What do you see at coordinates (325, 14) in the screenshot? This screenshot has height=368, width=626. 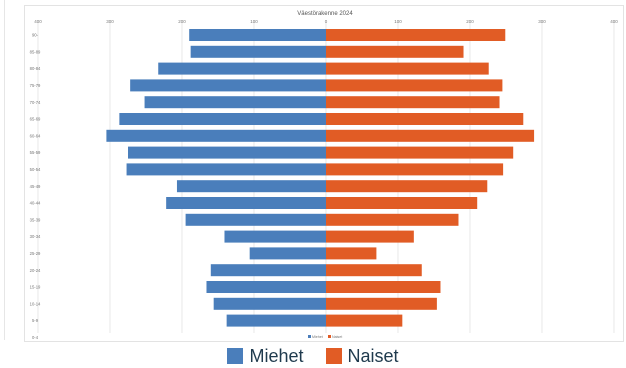 I see `chart-title: Väestörakenne 2024` at bounding box center [325, 14].